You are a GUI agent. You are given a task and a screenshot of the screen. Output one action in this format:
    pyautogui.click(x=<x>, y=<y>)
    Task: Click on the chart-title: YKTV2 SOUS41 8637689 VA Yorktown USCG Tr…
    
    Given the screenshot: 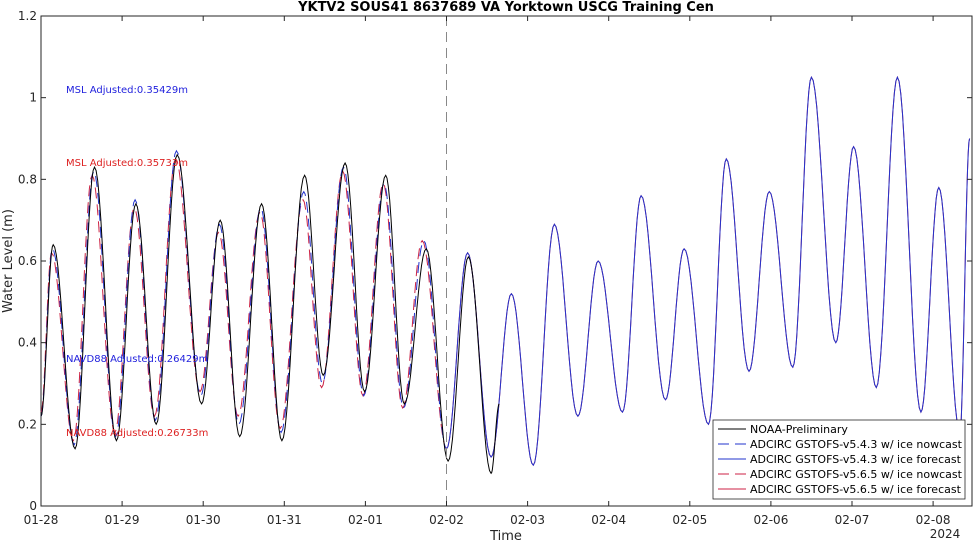 What is the action you would take?
    pyautogui.click(x=505, y=7)
    